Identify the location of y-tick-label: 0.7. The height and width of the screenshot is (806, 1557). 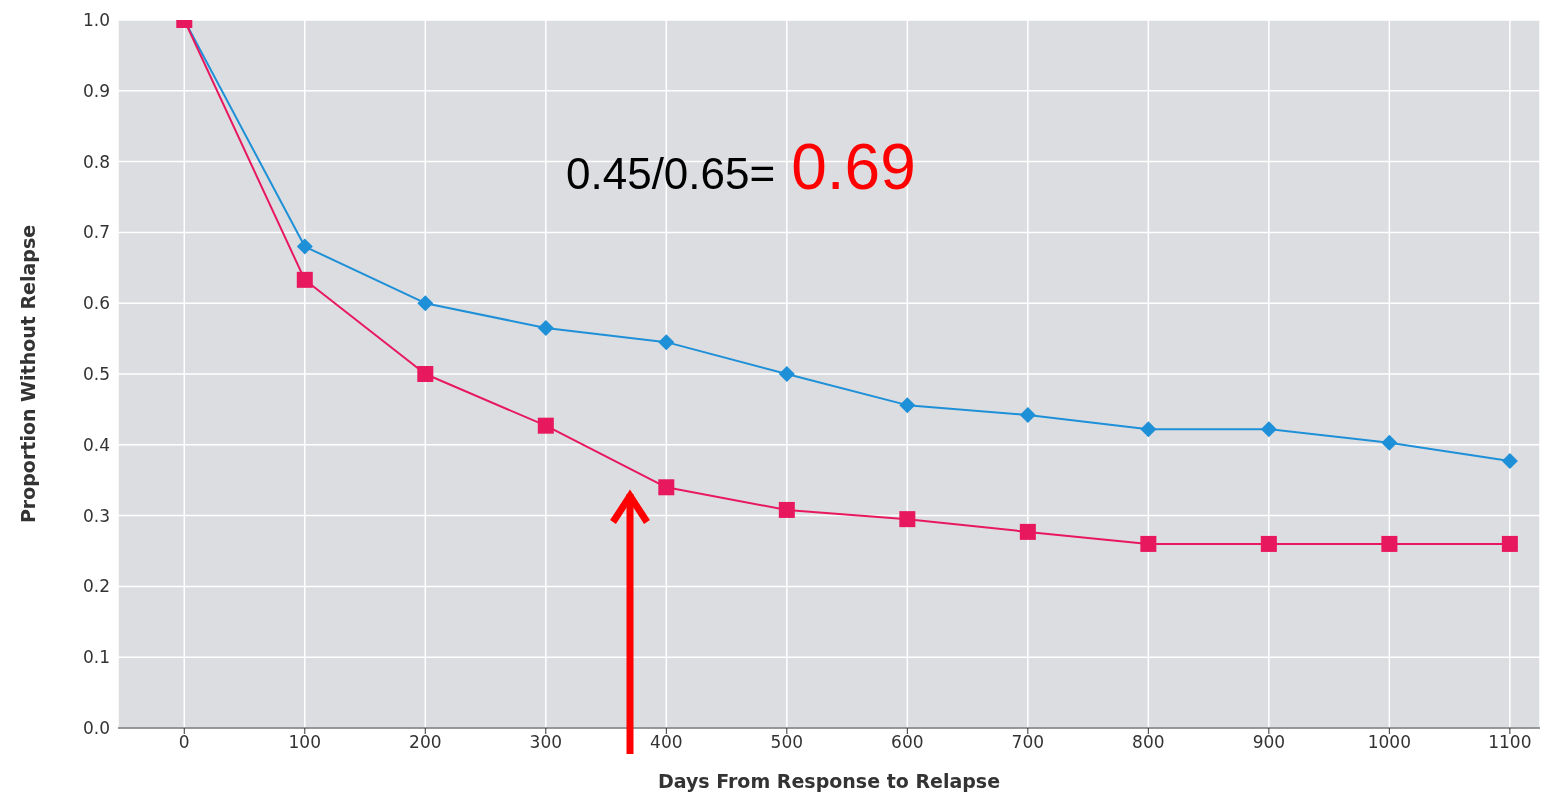
(96, 232).